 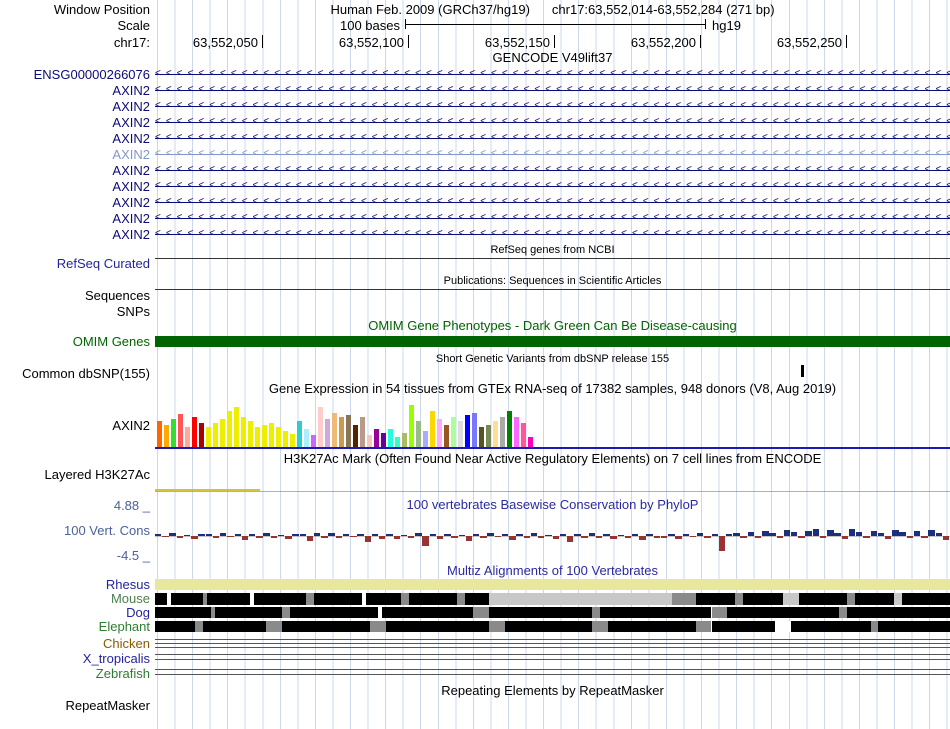 I want to click on omim-genes-label: OMIM Genes, so click(x=111, y=341).